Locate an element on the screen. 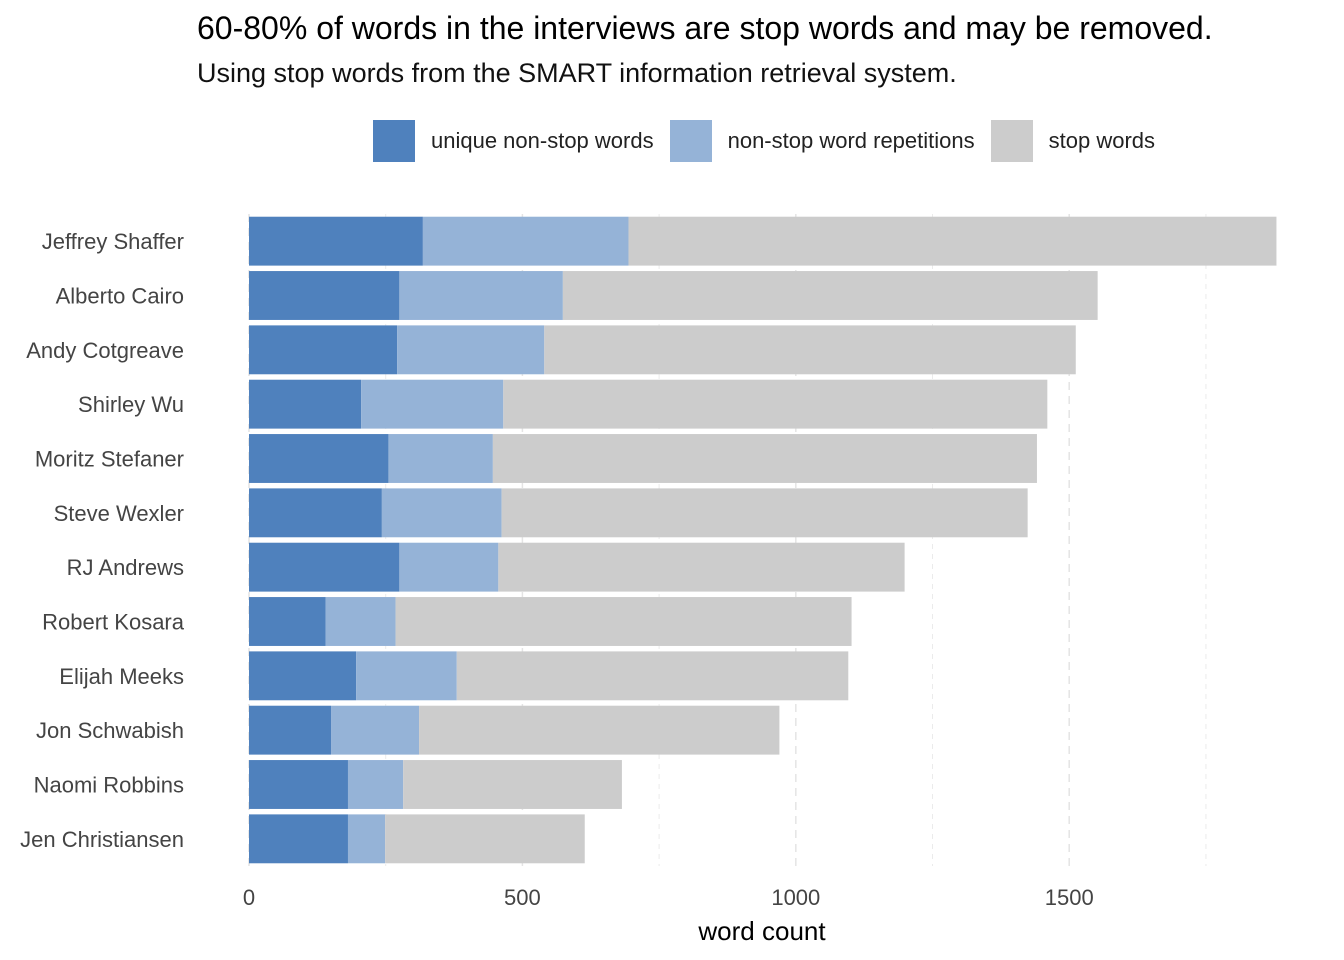 Image resolution: width=1344 pixels, height=960 pixels. legend-label-unique: unique non-stop words is located at coordinates (542, 140).